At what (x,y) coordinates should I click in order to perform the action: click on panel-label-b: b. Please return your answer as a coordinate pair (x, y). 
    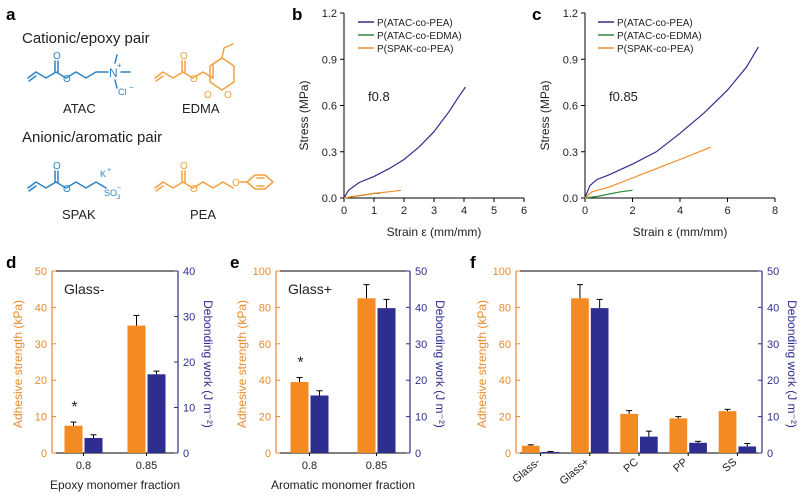
    Looking at the image, I should click on (297, 14).